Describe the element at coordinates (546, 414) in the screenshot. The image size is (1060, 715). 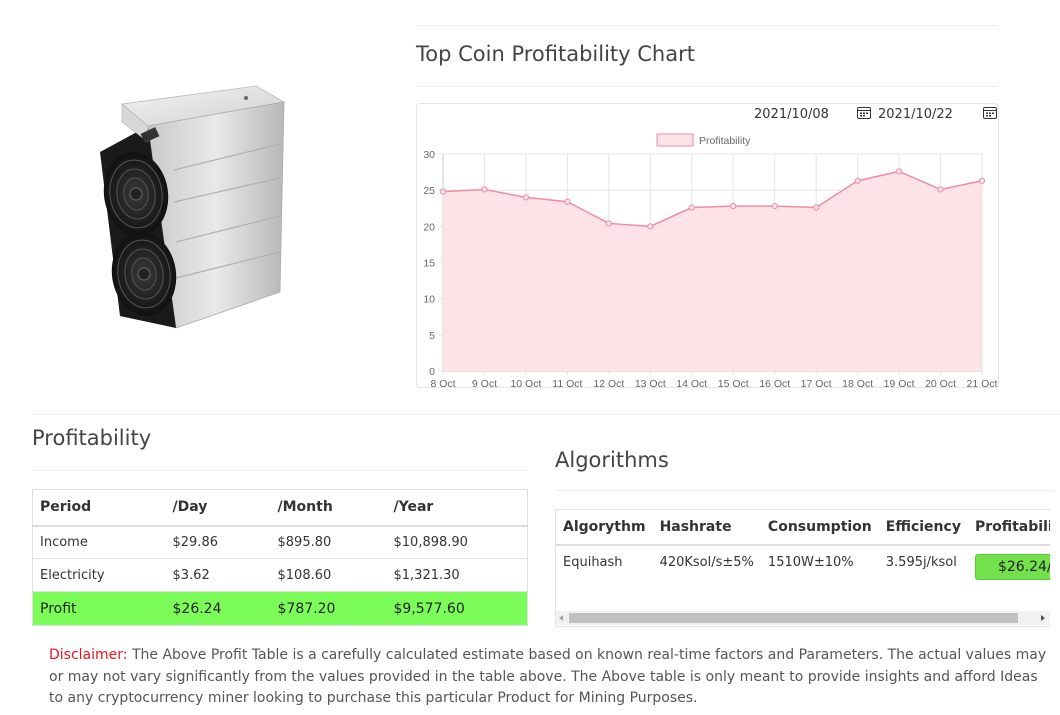
I see `section-divider` at that location.